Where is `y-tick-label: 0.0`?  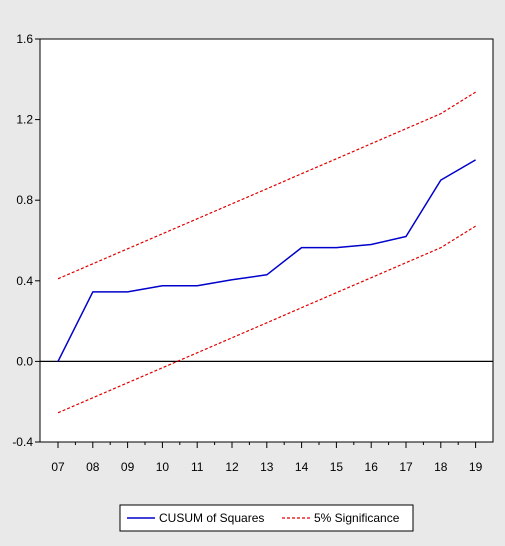 y-tick-label: 0.0 is located at coordinates (24, 361).